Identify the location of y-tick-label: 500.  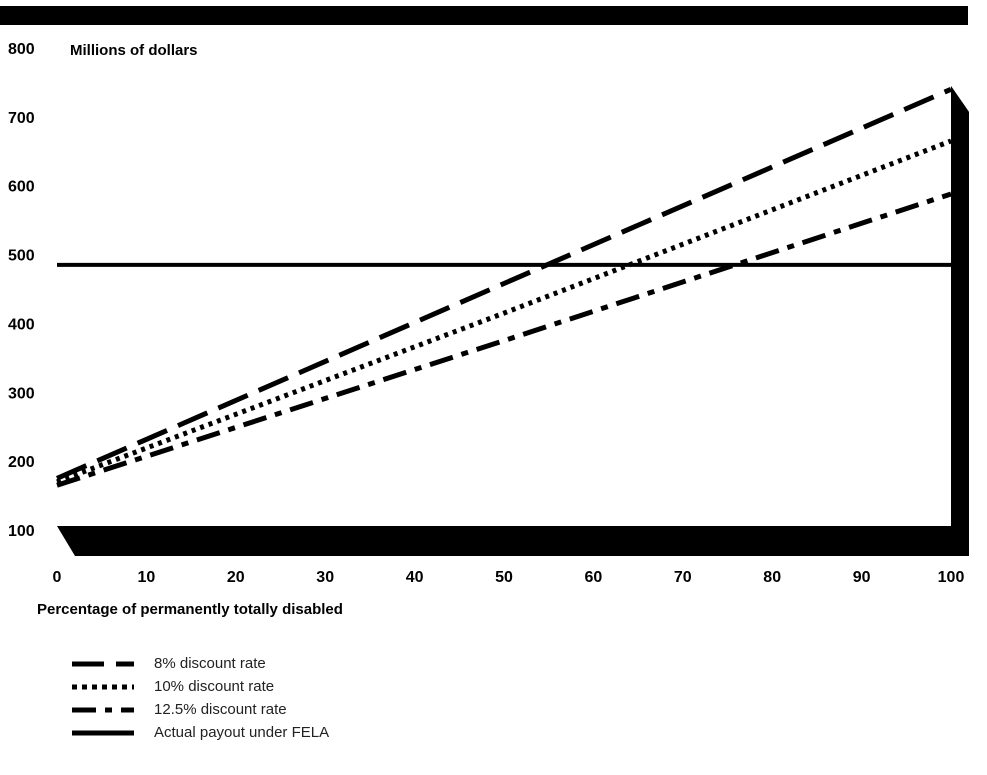
(21, 256).